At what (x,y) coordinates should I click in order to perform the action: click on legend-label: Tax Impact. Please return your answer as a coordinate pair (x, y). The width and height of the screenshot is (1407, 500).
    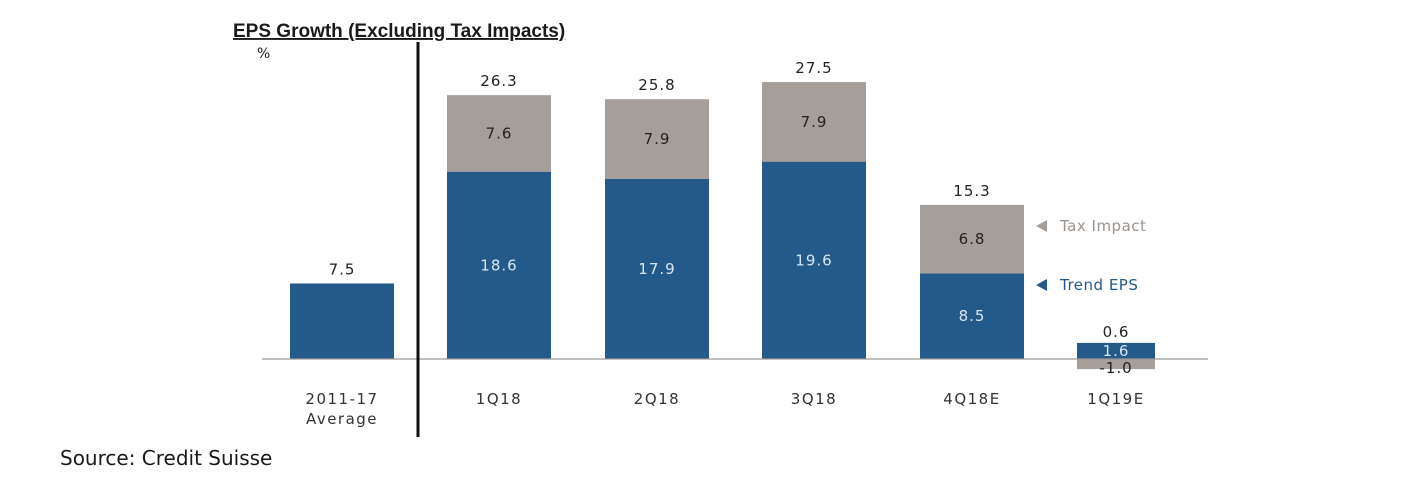
    Looking at the image, I should click on (1102, 226).